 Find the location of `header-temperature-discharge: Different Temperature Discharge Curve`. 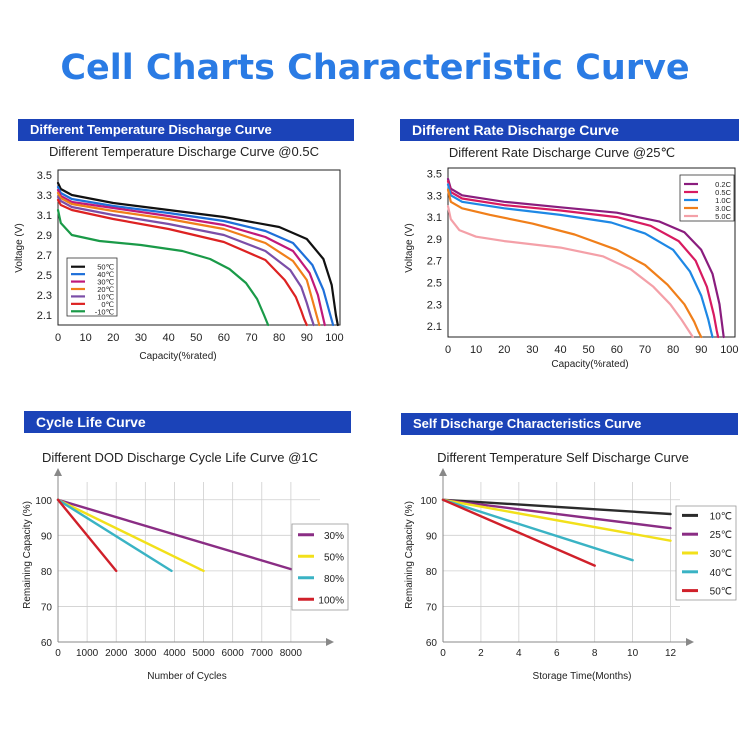

header-temperature-discharge: Different Temperature Discharge Curve is located at coordinates (186, 130).